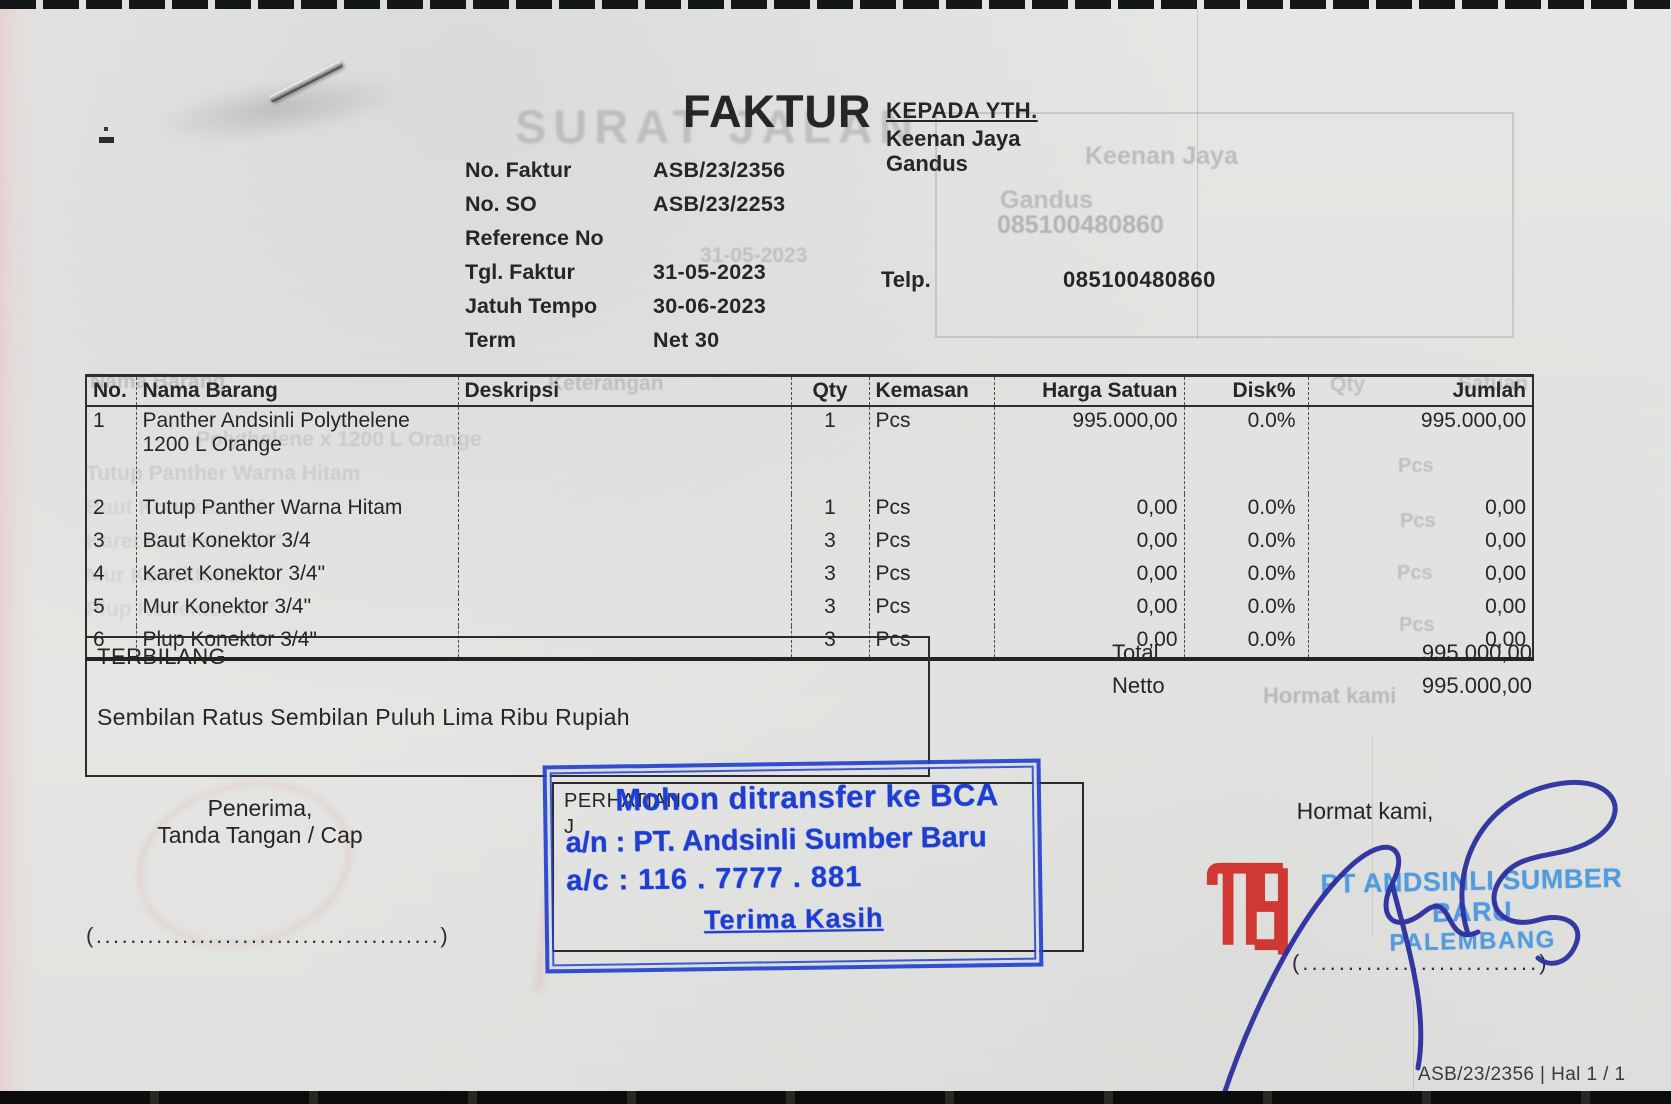 Image resolution: width=1671 pixels, height=1104 pixels. I want to click on meta-label: No. Faktur, so click(518, 170).